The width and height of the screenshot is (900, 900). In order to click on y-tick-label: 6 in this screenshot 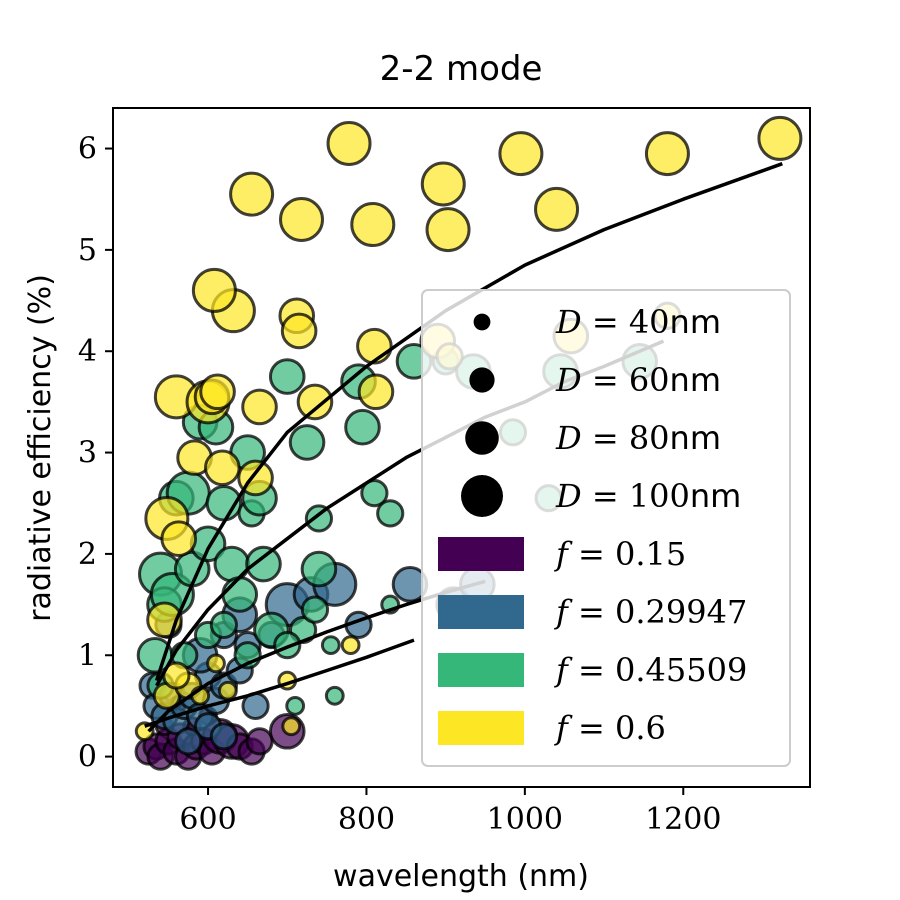, I will do `click(87, 149)`.